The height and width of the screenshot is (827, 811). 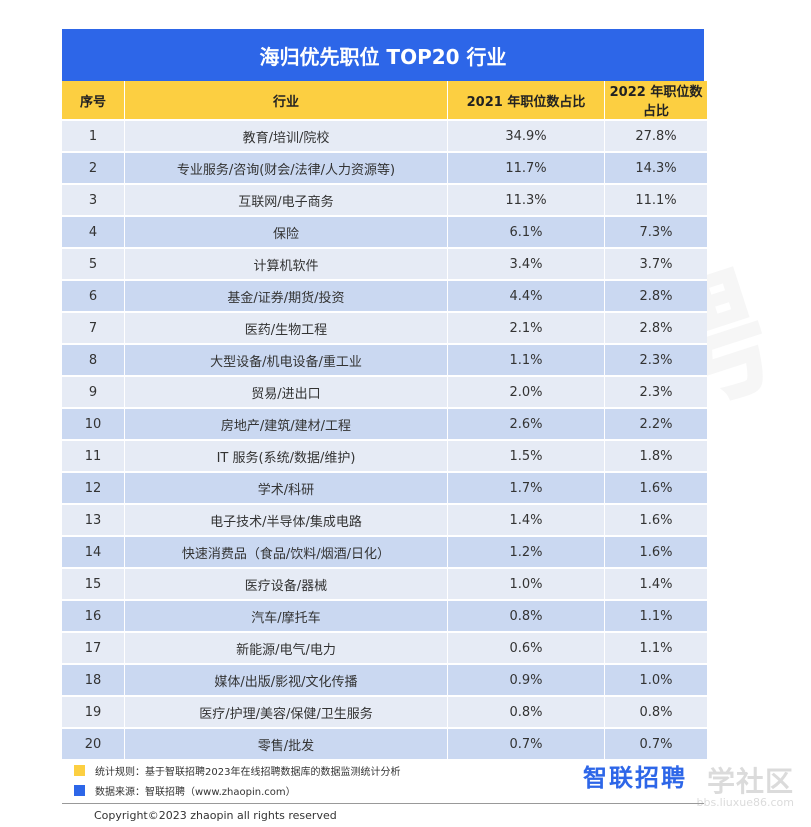 What do you see at coordinates (286, 583) in the screenshot?
I see `cell-industry: 医疗设备/器械` at bounding box center [286, 583].